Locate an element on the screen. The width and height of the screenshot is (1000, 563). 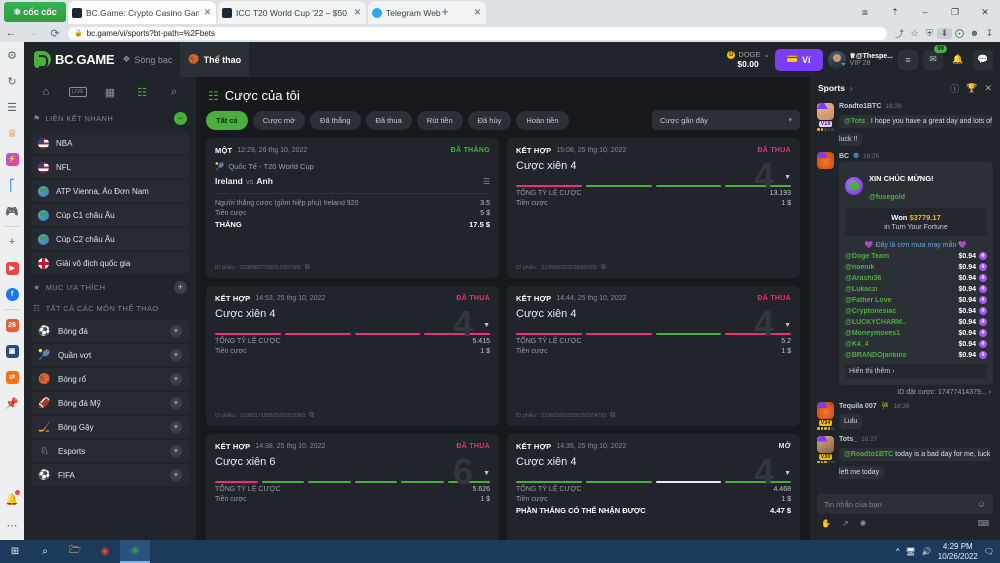
shuffle-icon: ⇄ is located at coordinates (12, 377).